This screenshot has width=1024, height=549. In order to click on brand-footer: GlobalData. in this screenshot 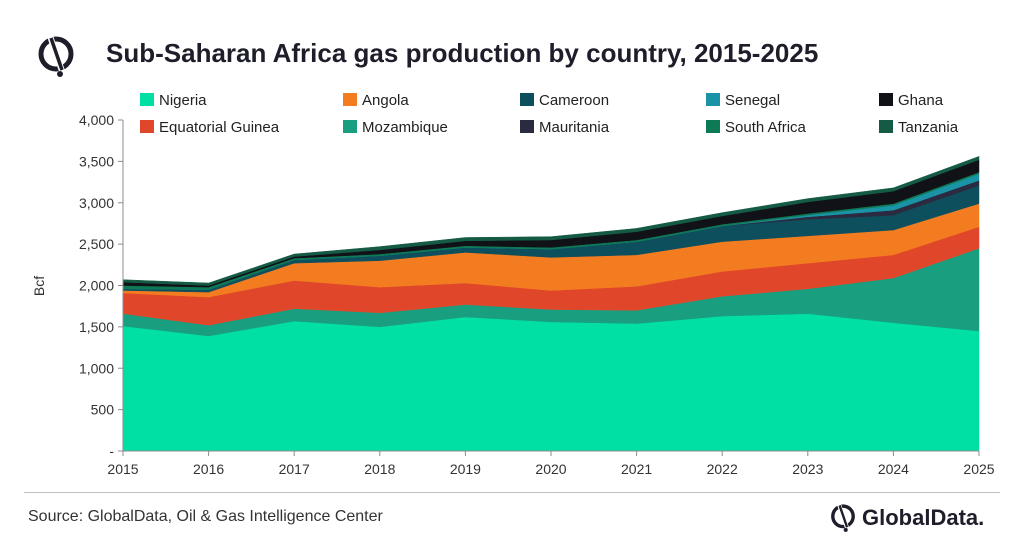, I will do `click(916, 518)`.